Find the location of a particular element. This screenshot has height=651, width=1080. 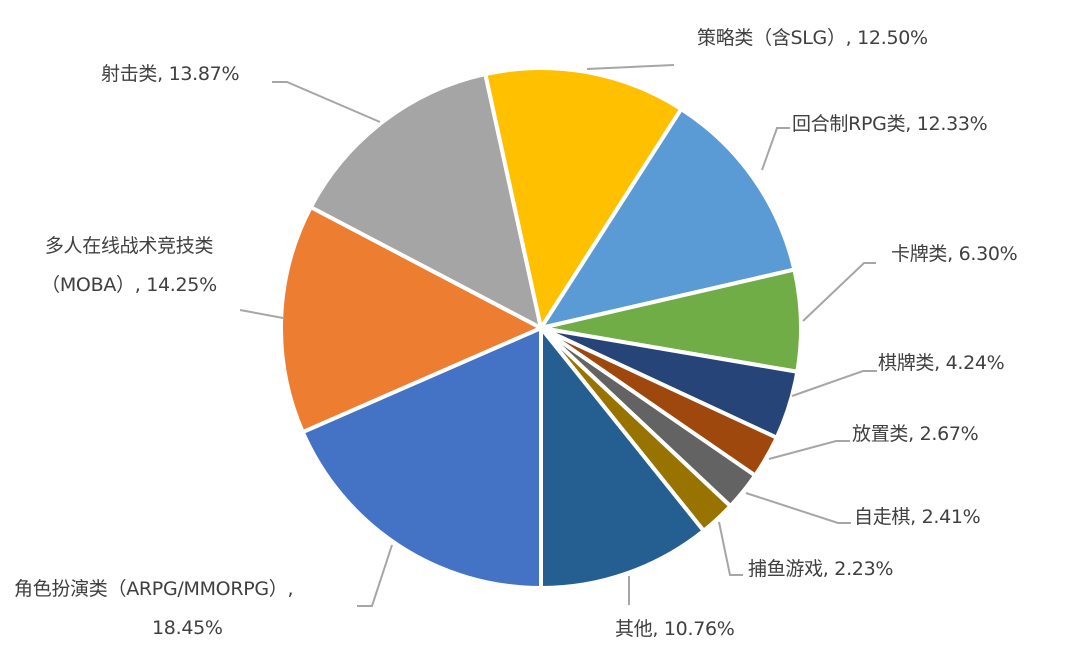

leader-line-turn-rpg is located at coordinates (775, 149).